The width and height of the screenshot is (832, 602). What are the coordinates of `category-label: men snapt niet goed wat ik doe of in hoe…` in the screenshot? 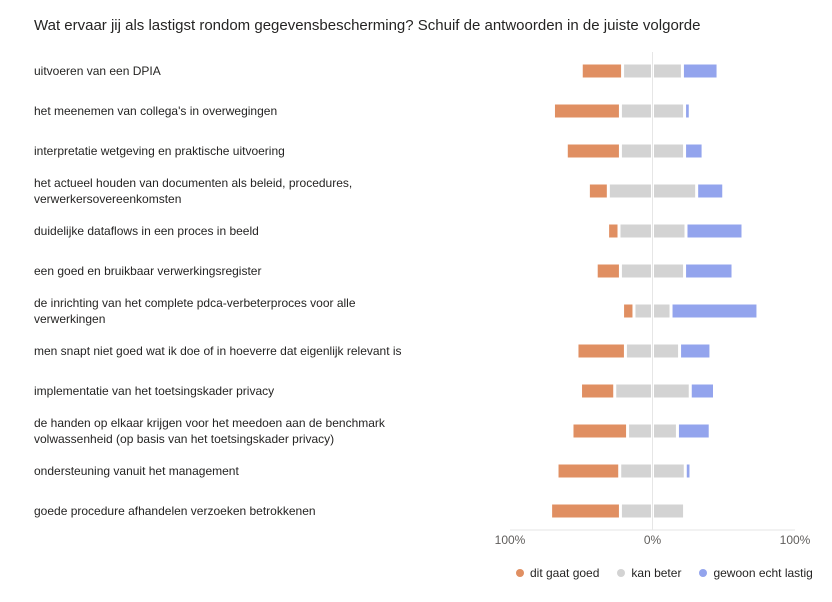 It's located at (218, 351).